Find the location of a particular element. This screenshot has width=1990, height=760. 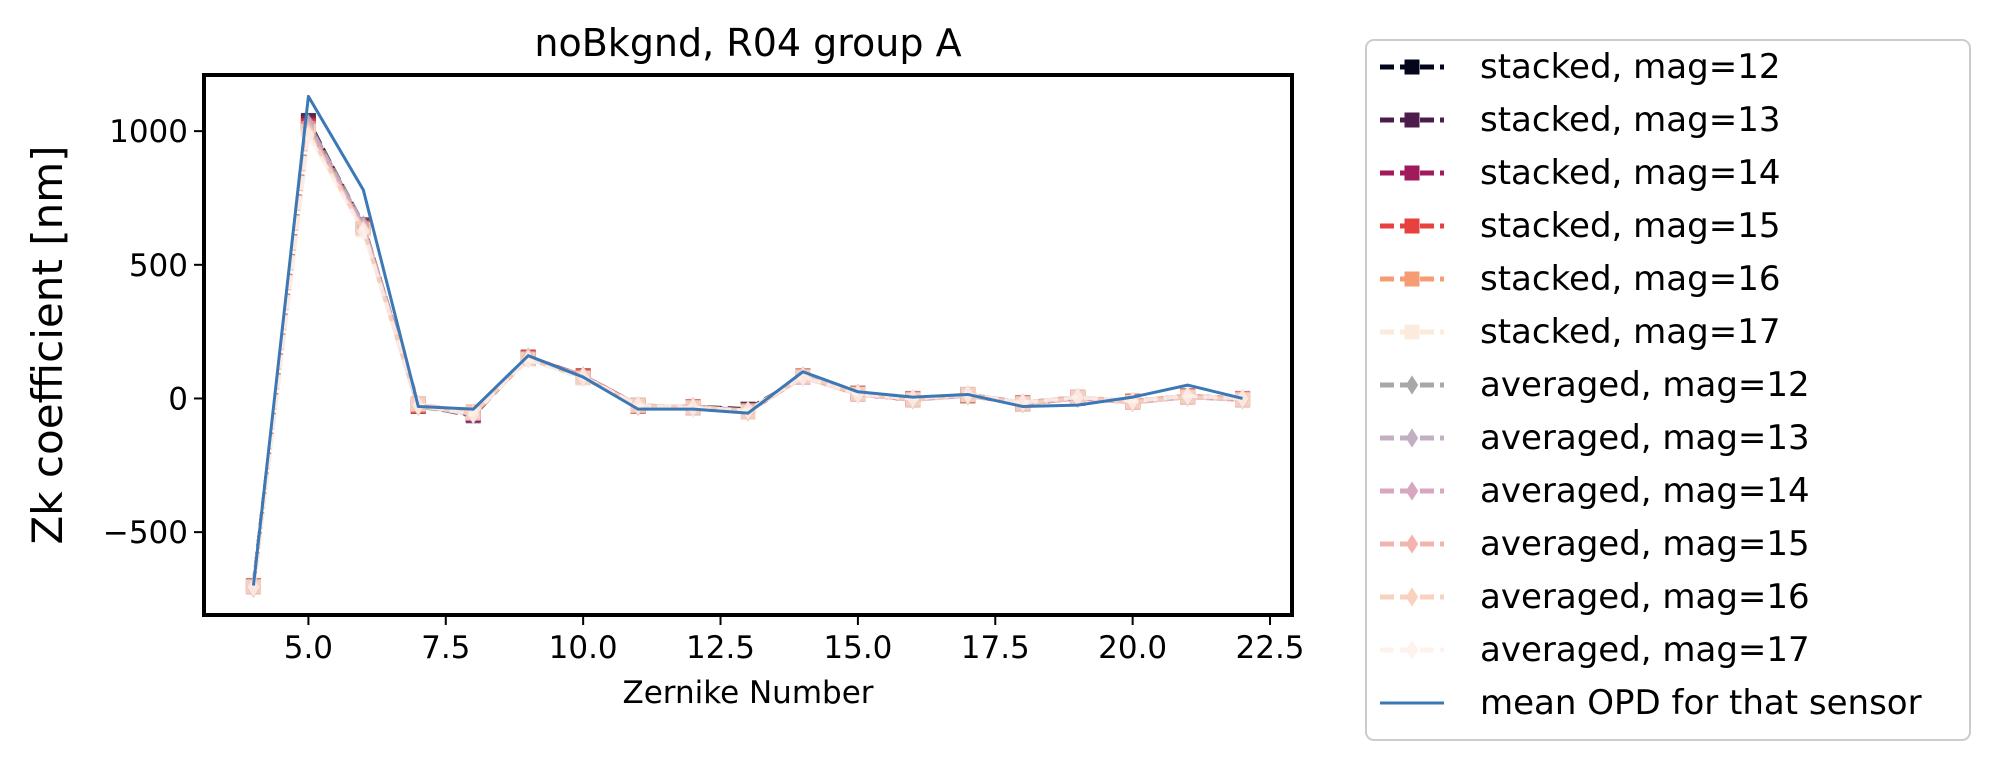

legend-label: stacked, mag=15 is located at coordinates (1630, 226).